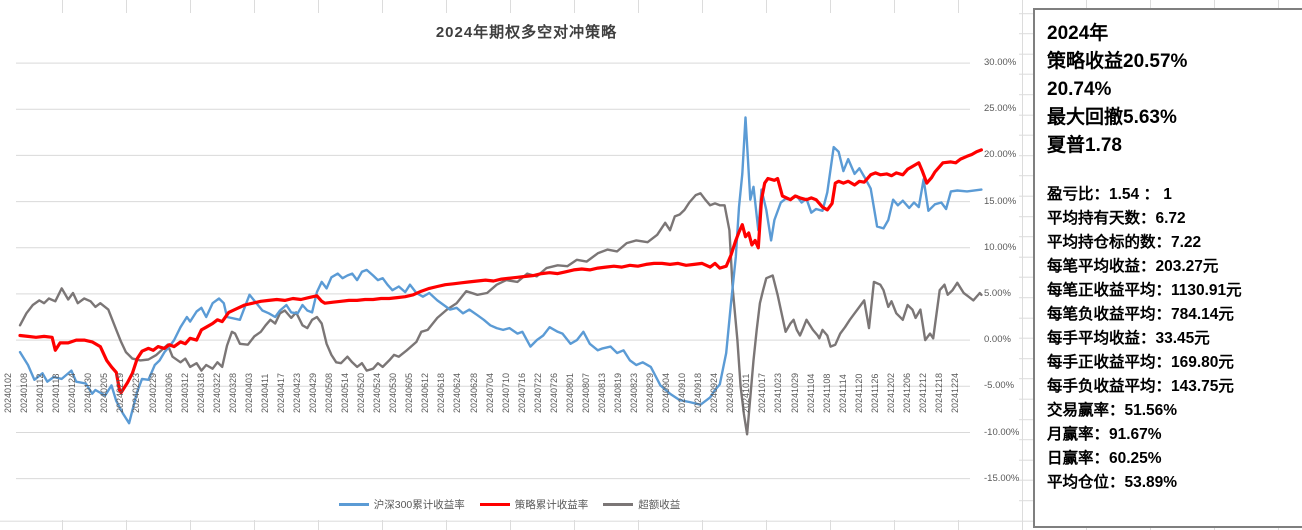 This screenshot has width=1302, height=530. What do you see at coordinates (1116, 218) in the screenshot?
I see `stats-detail-line: 平均持有天数：6.72` at bounding box center [1116, 218].